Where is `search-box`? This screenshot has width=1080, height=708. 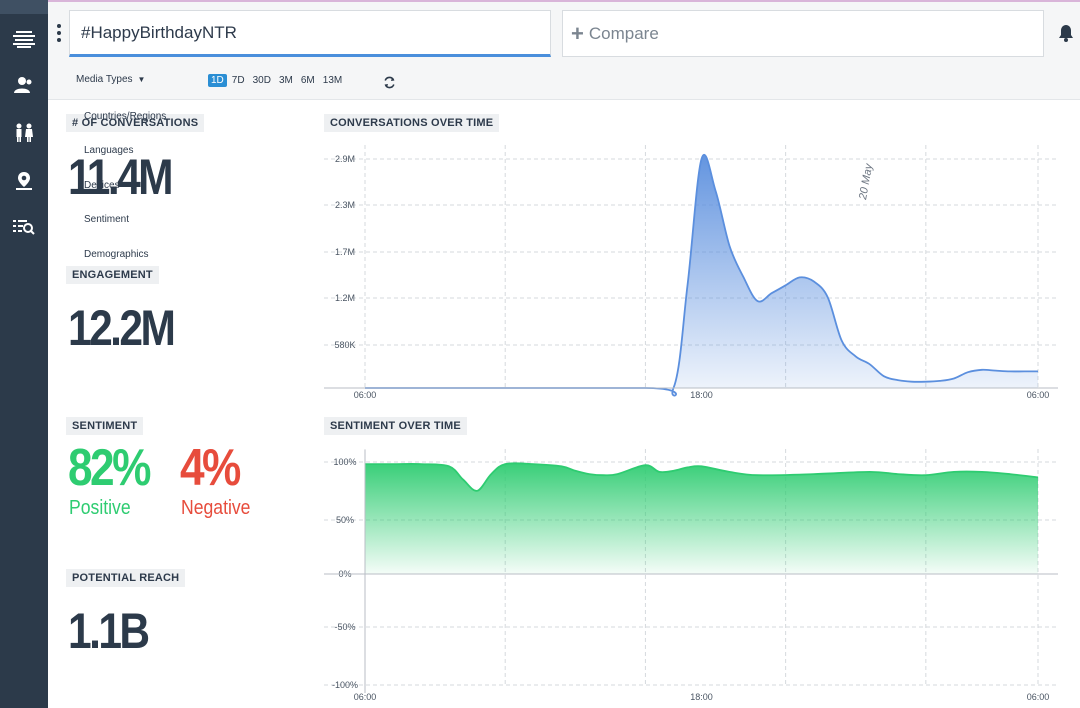 search-box is located at coordinates (310, 33).